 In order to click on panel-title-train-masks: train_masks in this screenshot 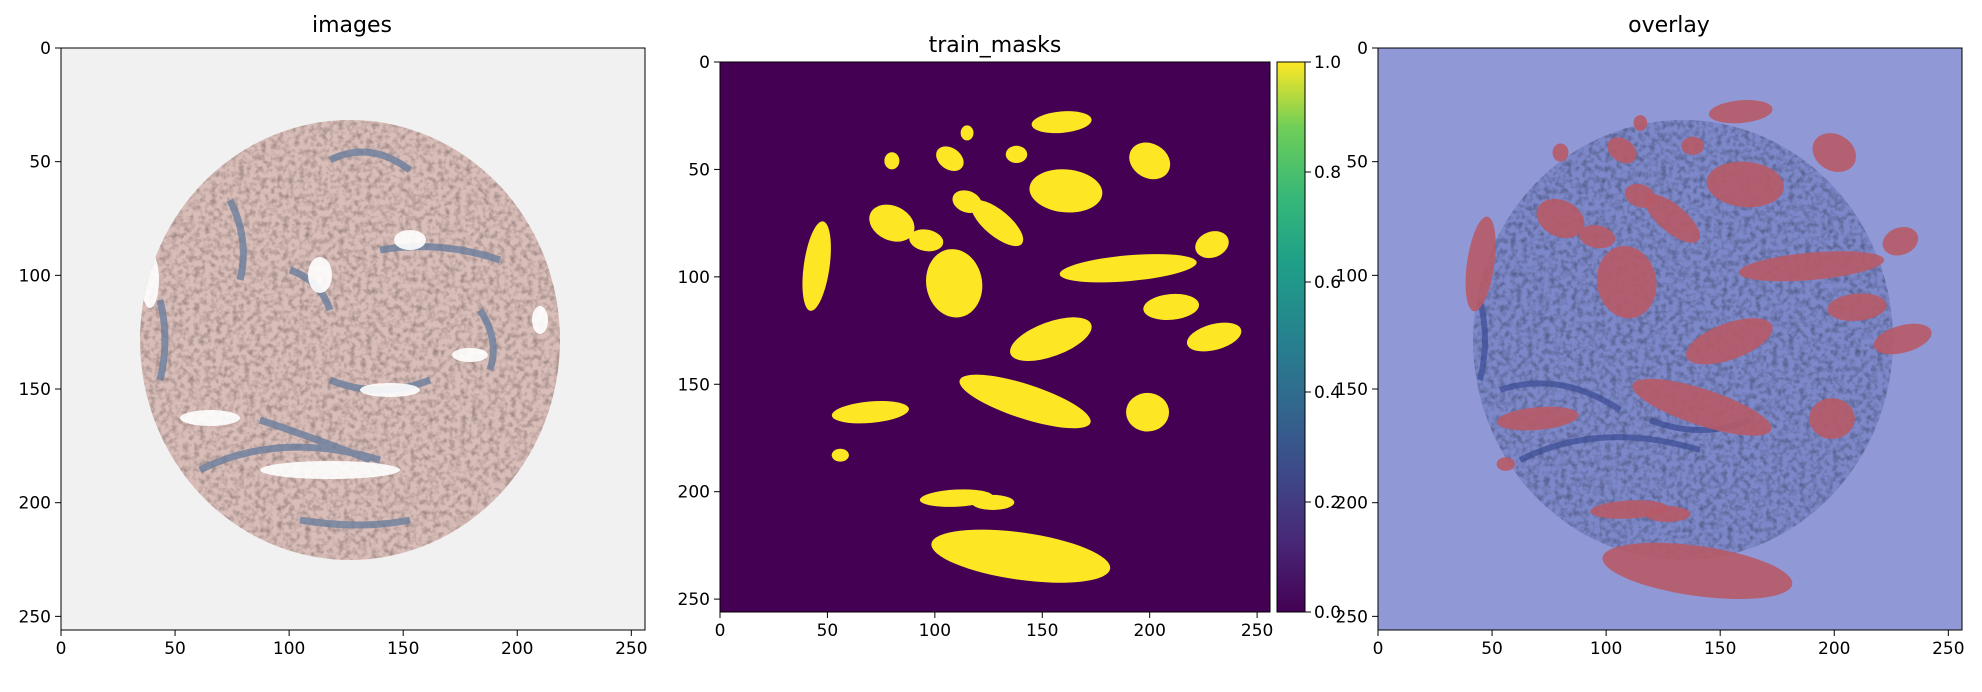, I will do `click(995, 45)`.